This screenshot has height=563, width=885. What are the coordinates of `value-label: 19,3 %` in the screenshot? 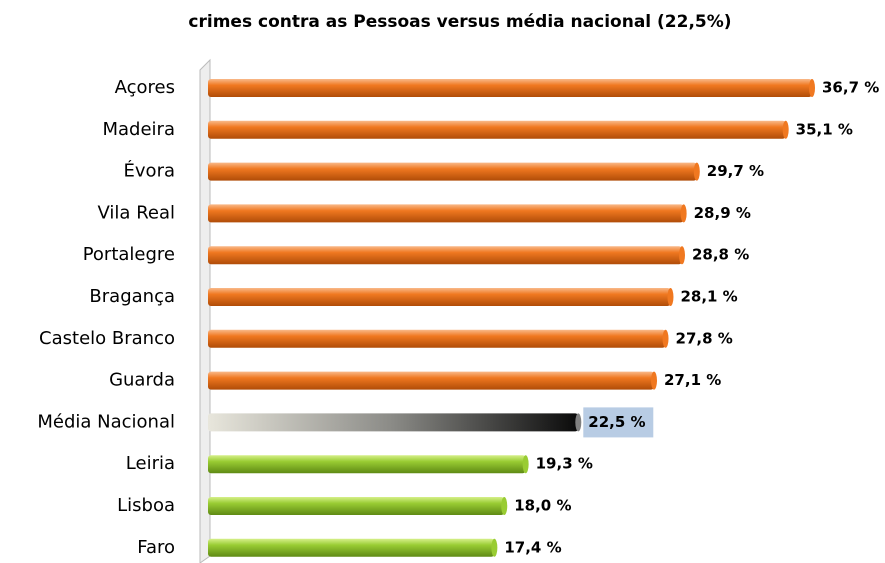 It's located at (564, 464).